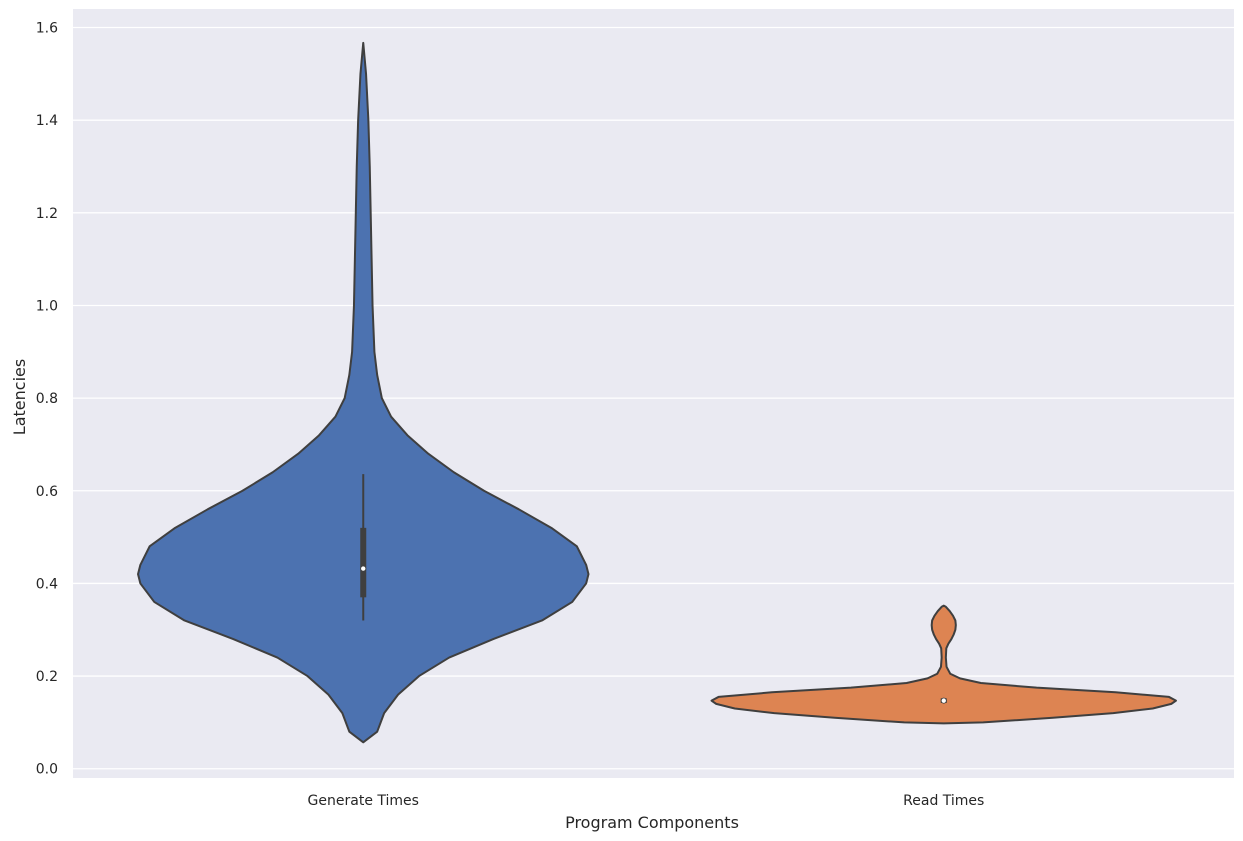 This screenshot has height=841, width=1243. Describe the element at coordinates (646, 801) in the screenshot. I see `x-tick-labels: Generate Times Read Times` at that location.